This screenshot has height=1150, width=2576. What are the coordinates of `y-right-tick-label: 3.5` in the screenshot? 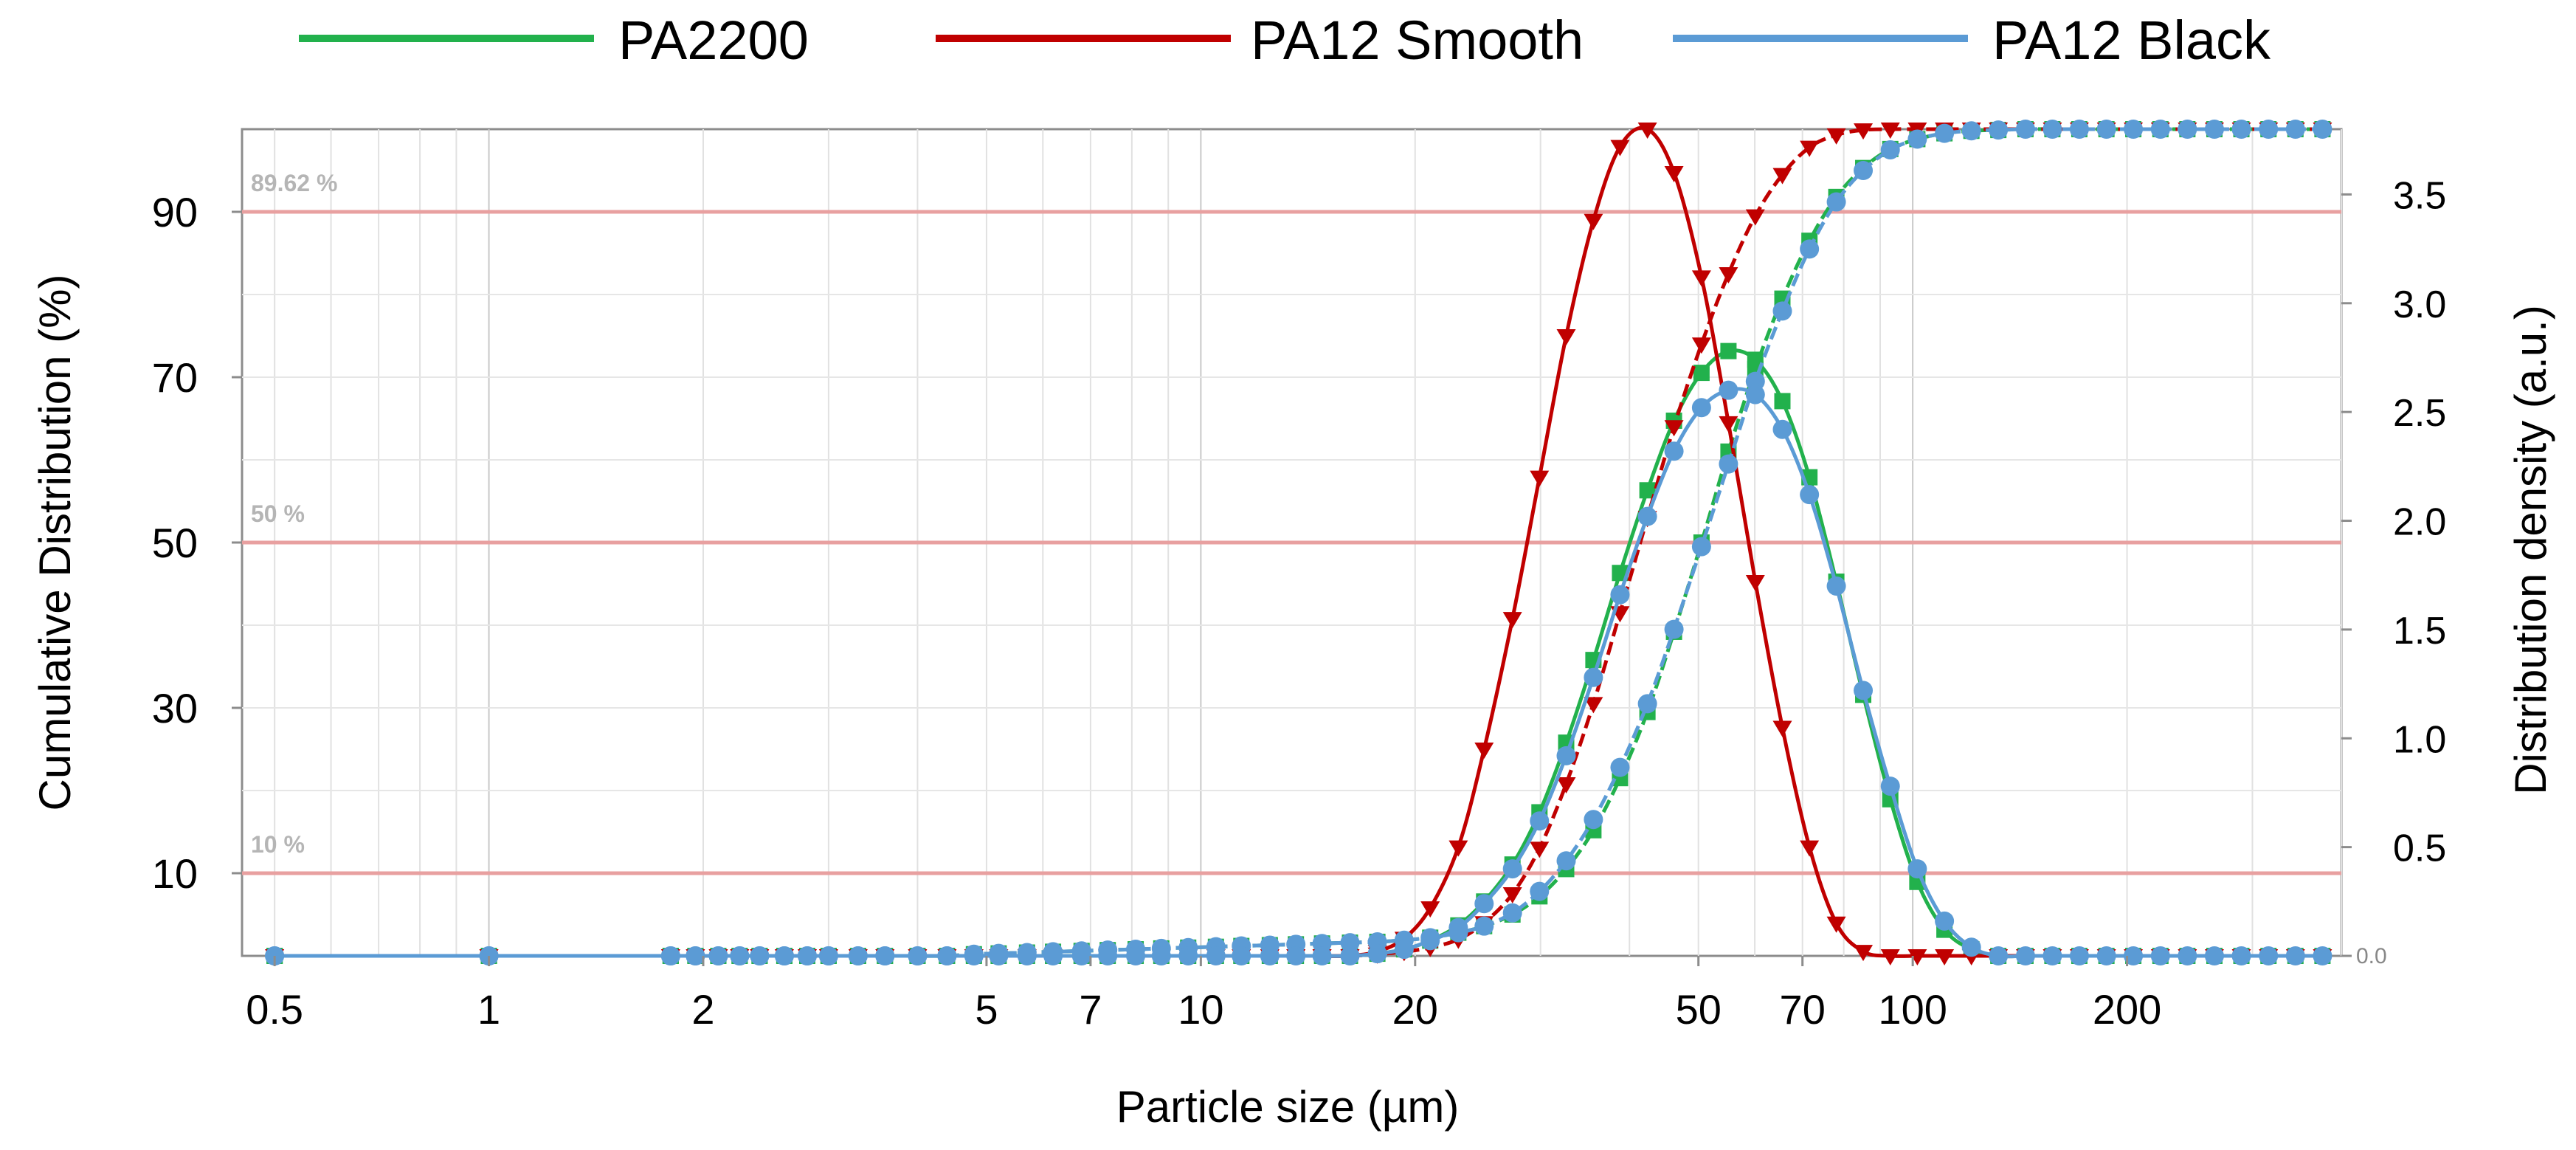 It's located at (2419, 196).